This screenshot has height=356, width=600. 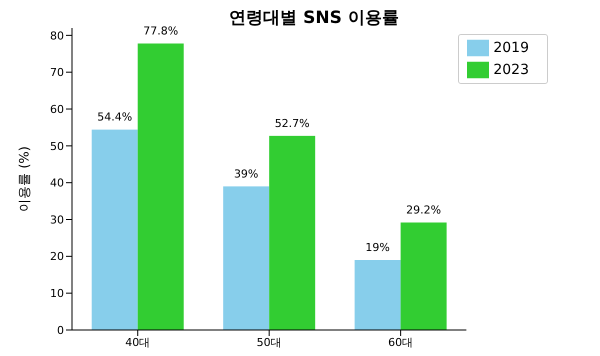 What do you see at coordinates (160, 31) in the screenshot?
I see `data-label: 77.8%` at bounding box center [160, 31].